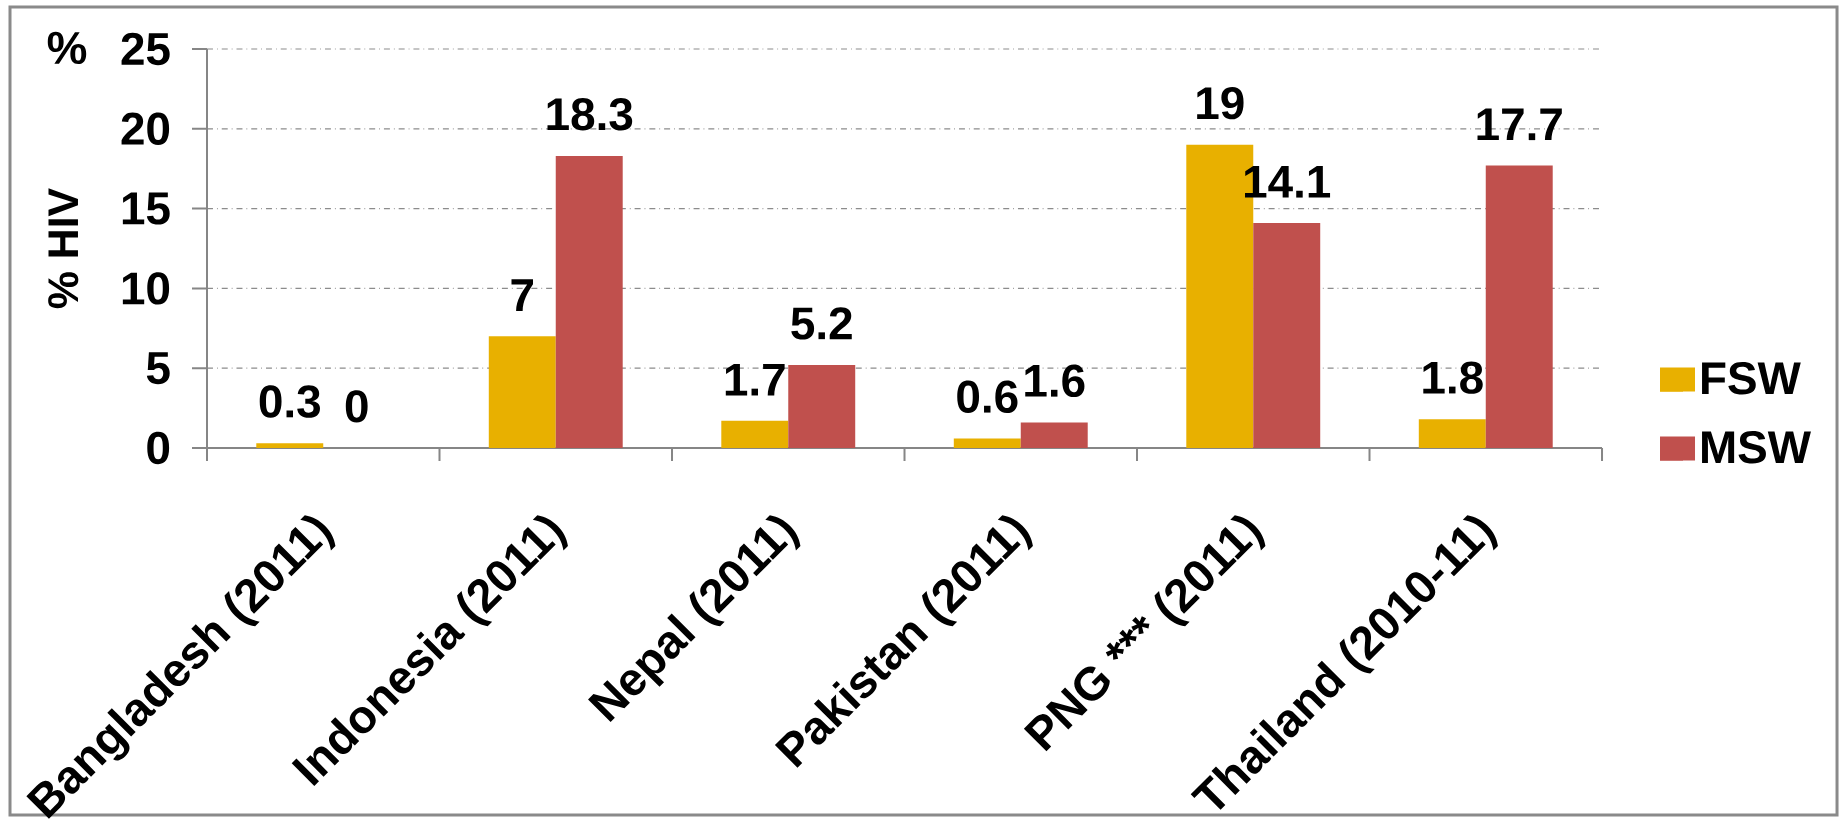 This screenshot has width=1847, height=823. What do you see at coordinates (356, 406) in the screenshot?
I see `data-label: 0` at bounding box center [356, 406].